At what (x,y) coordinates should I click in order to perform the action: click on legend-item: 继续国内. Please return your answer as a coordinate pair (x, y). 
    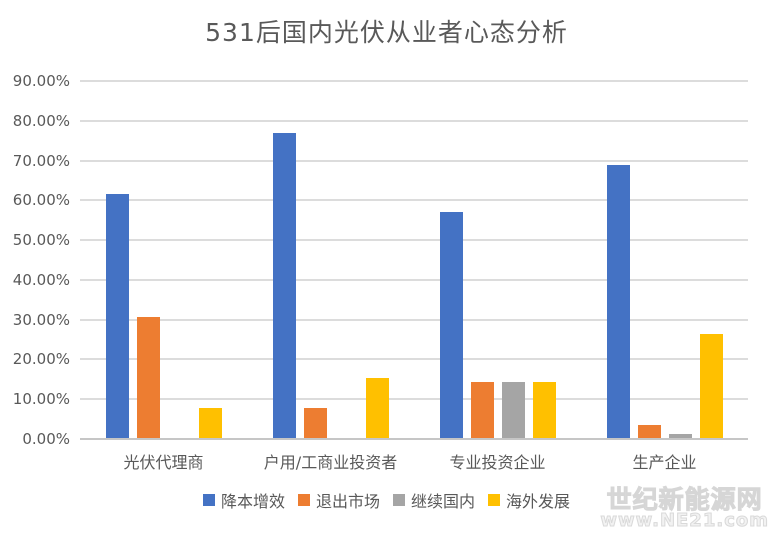
    Looking at the image, I should click on (434, 500).